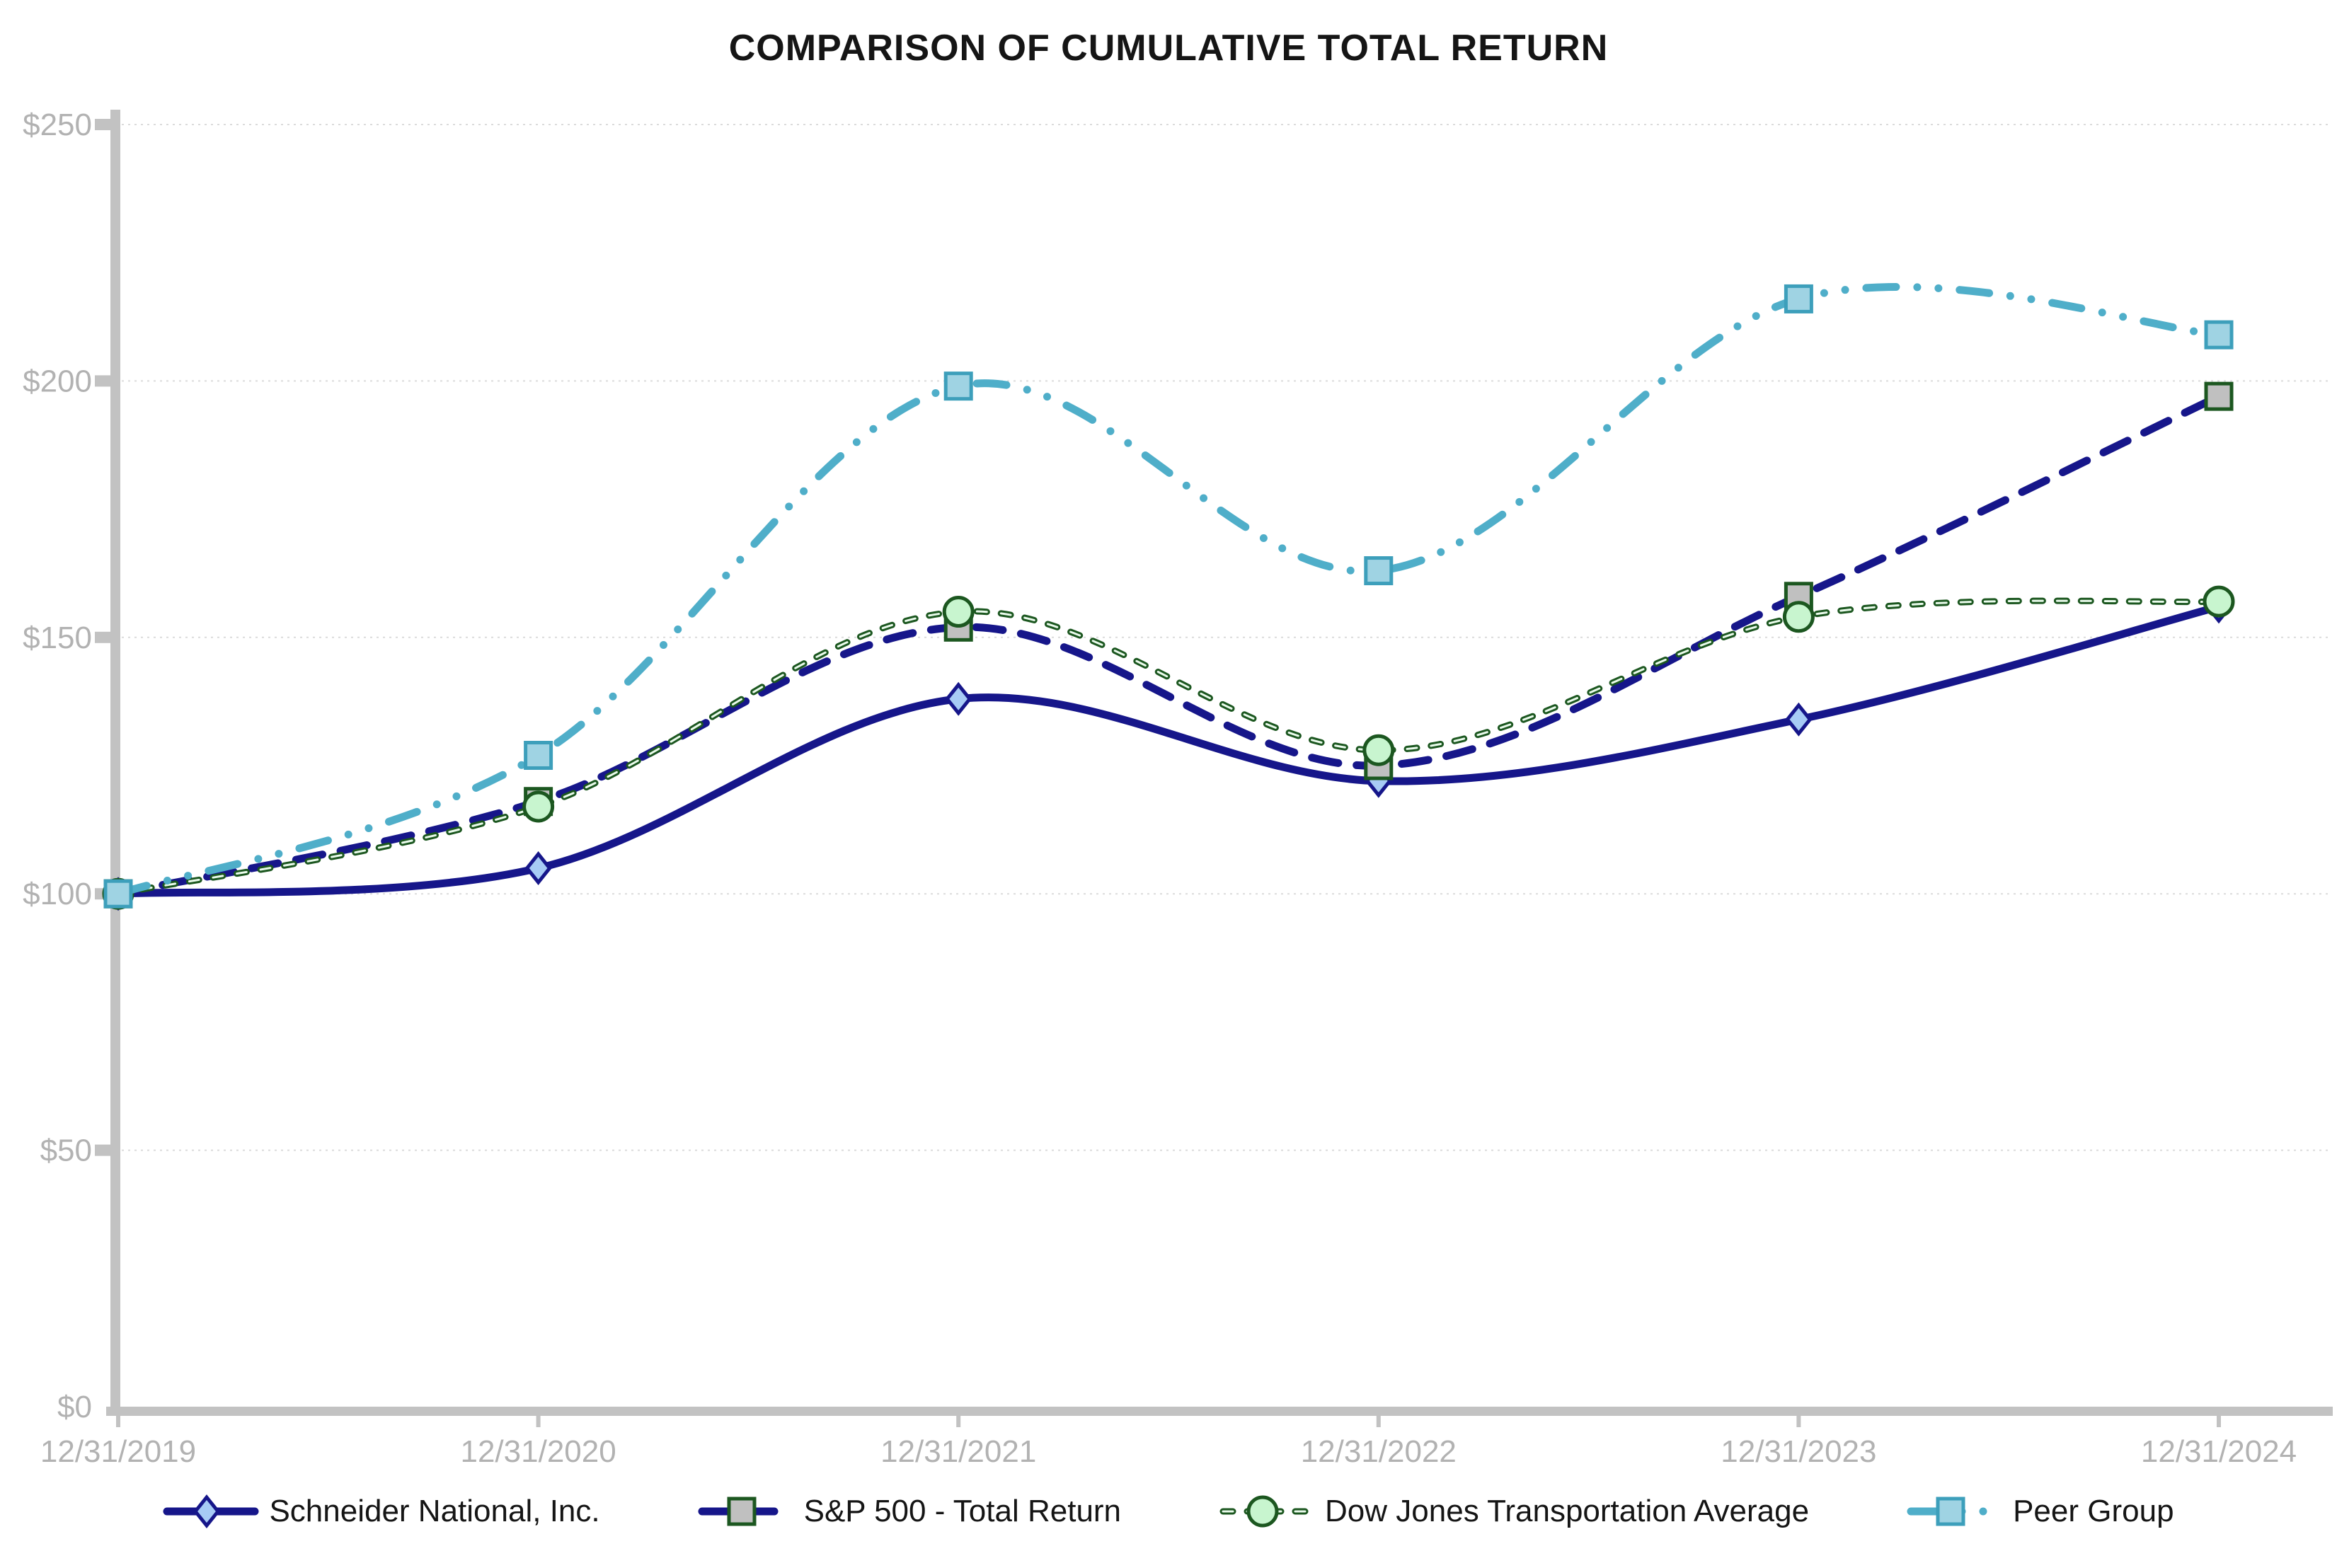 This screenshot has height=1568, width=2337. Describe the element at coordinates (74, 1407) in the screenshot. I see `y-tick-label-0: $0` at that location.